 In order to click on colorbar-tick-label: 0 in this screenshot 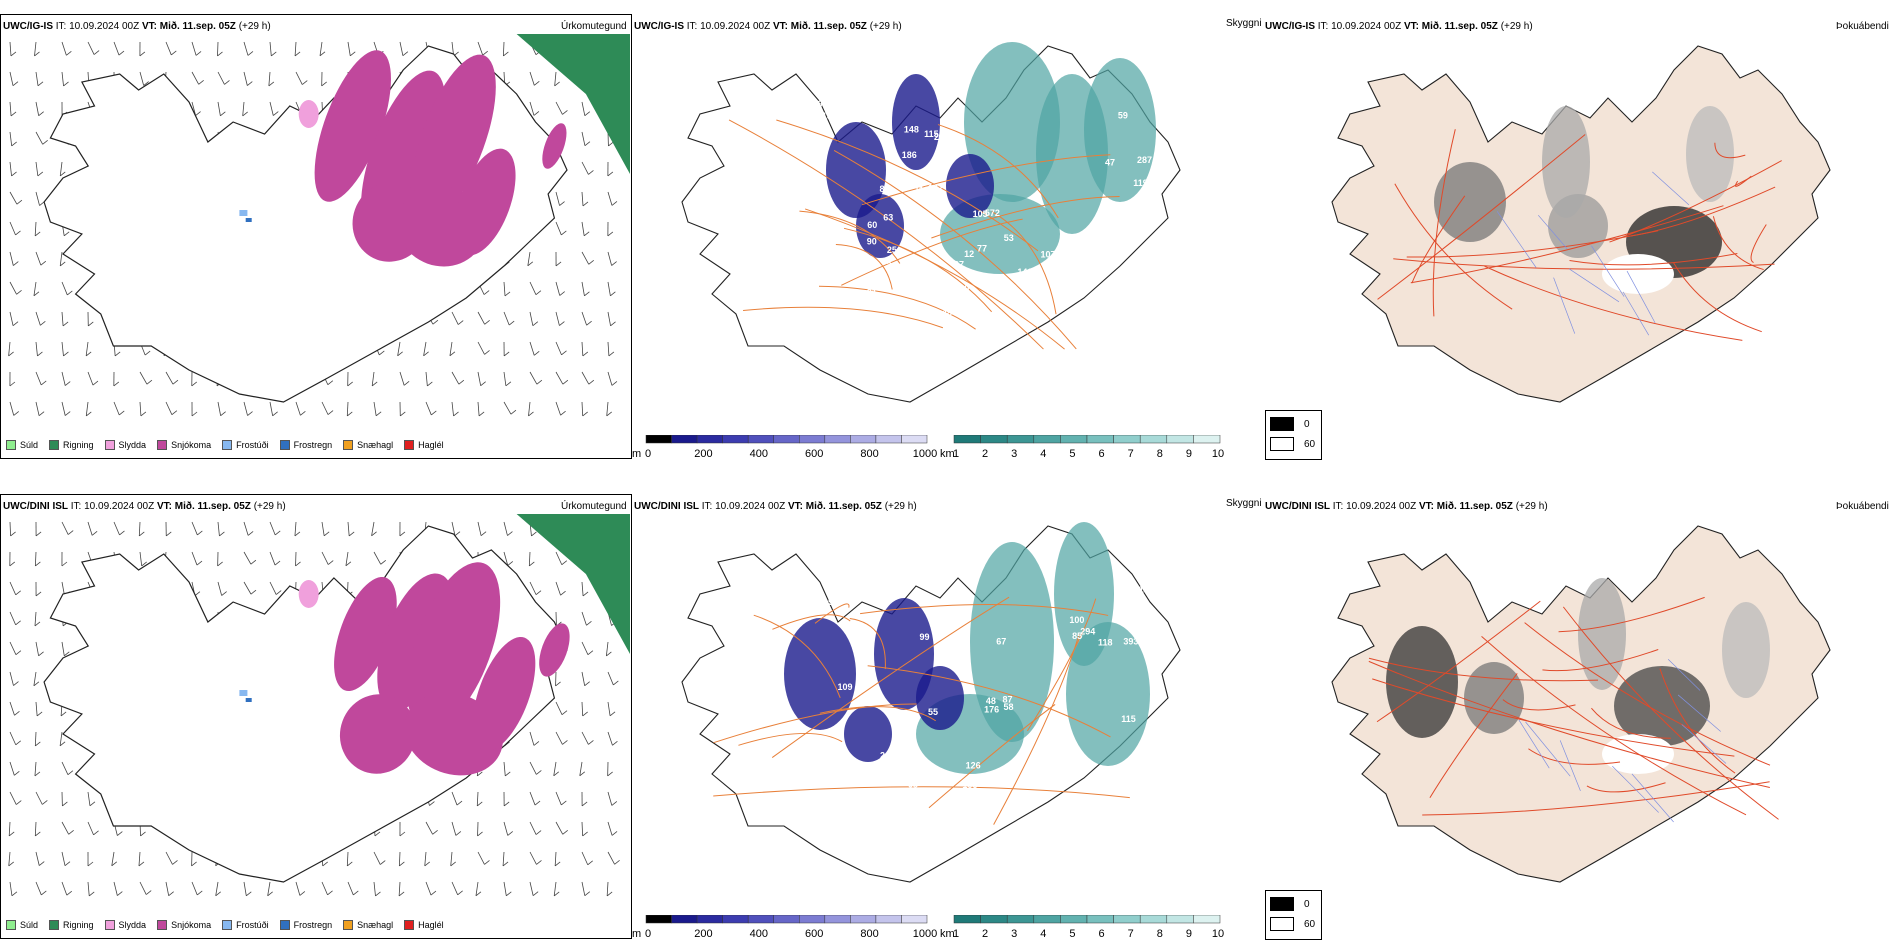, I will do `click(648, 934)`.